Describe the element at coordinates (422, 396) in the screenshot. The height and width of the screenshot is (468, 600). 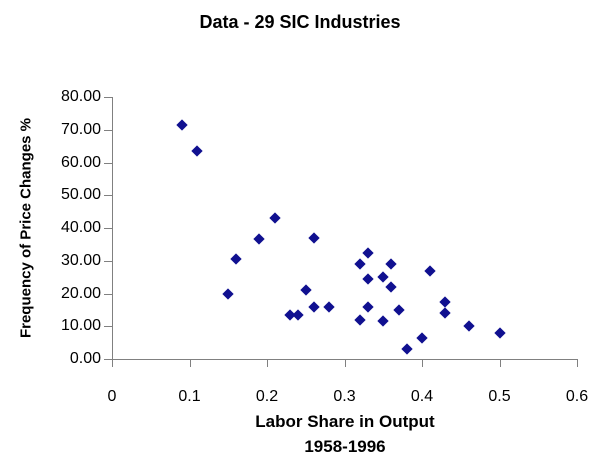
I see `x-tick-label: 0.4` at that location.